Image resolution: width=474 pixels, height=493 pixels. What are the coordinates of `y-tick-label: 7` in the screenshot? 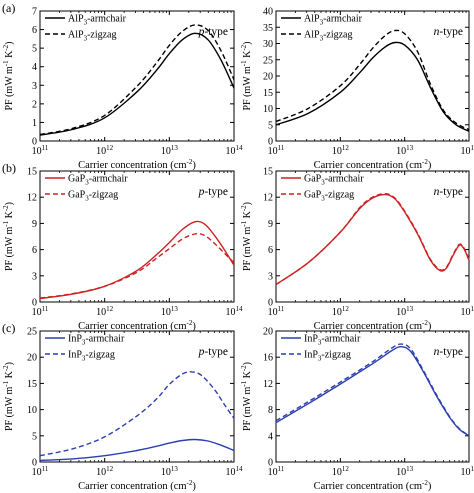 It's located at (34, 12).